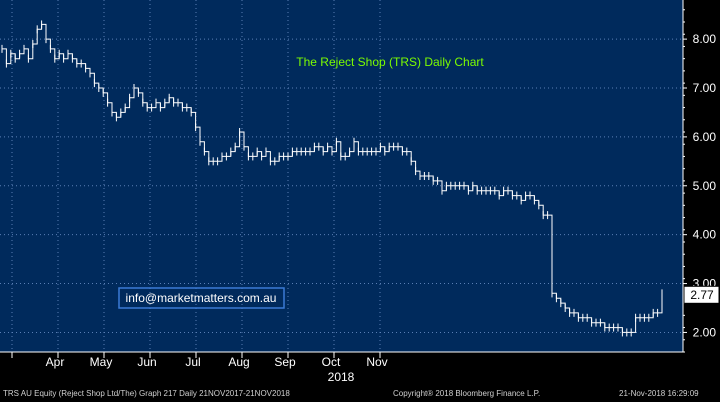 Image resolution: width=720 pixels, height=402 pixels. Describe the element at coordinates (341, 360) in the screenshot. I see `x-axis: Apr May Jun Jul Aug Sep Oct Nov` at that location.